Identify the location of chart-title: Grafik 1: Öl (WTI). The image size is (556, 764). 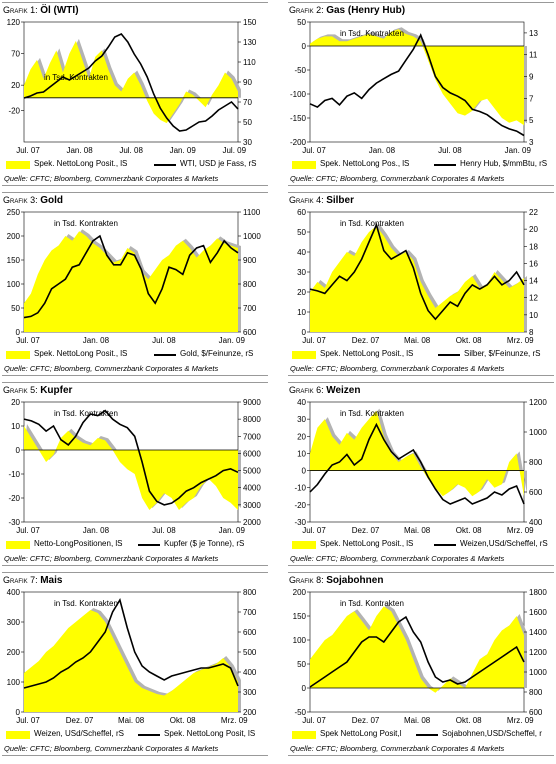
(41, 10).